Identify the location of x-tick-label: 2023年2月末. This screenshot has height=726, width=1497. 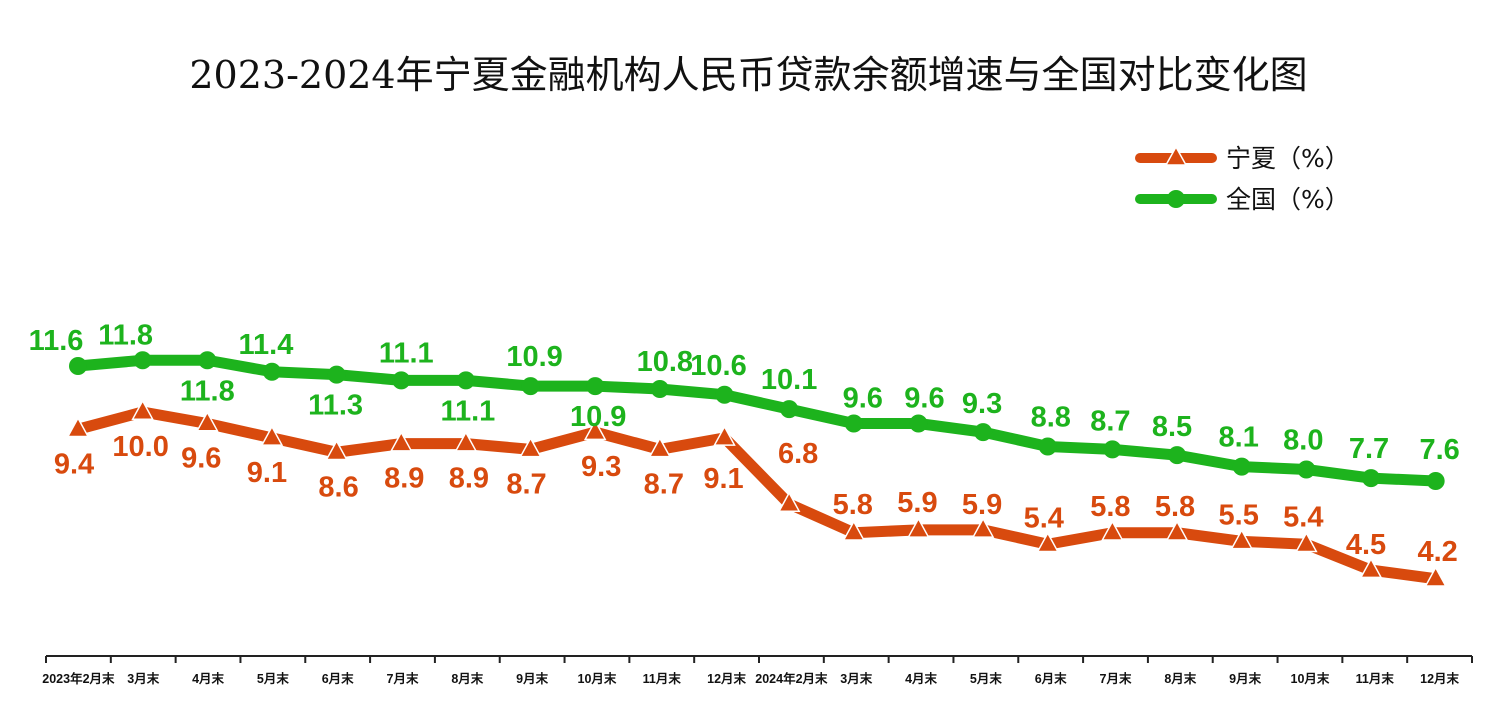
(78, 678).